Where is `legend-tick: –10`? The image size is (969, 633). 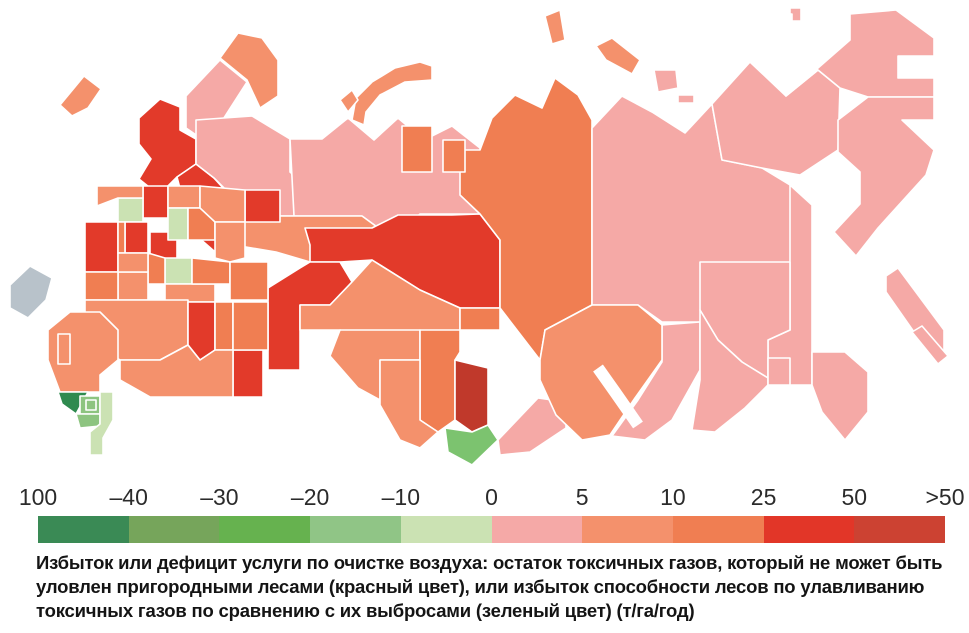 legend-tick: –10 is located at coordinates (400, 497).